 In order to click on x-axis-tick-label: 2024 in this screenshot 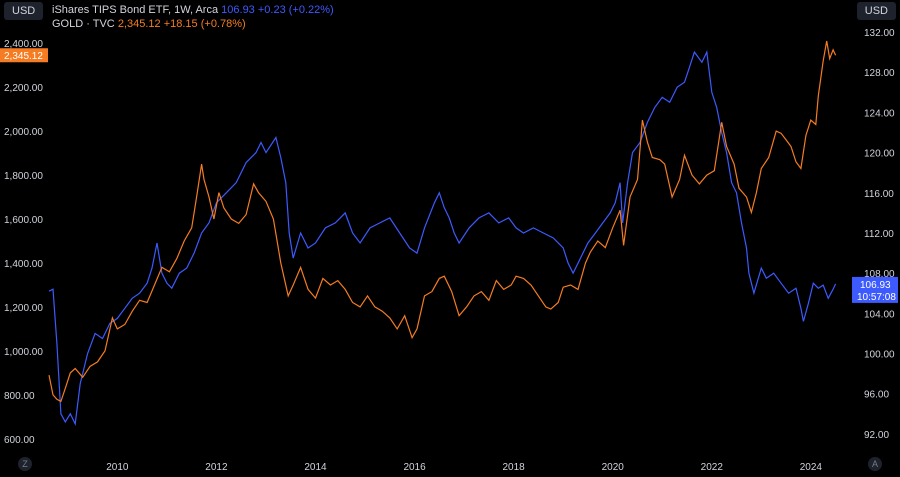, I will do `click(811, 467)`.